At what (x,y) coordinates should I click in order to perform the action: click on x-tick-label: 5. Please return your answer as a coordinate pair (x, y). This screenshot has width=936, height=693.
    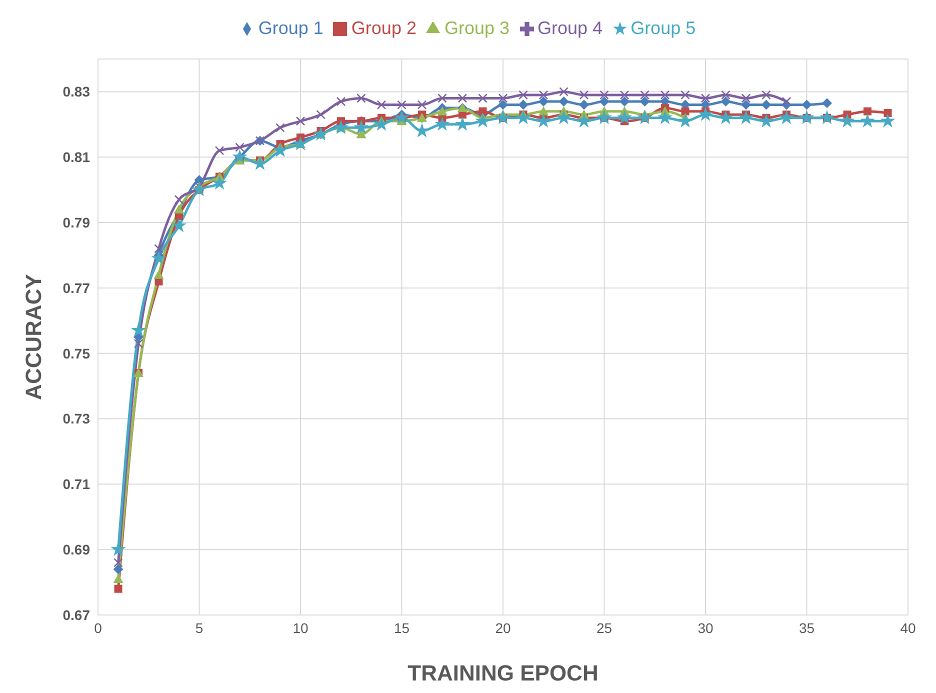
    Looking at the image, I should click on (199, 628).